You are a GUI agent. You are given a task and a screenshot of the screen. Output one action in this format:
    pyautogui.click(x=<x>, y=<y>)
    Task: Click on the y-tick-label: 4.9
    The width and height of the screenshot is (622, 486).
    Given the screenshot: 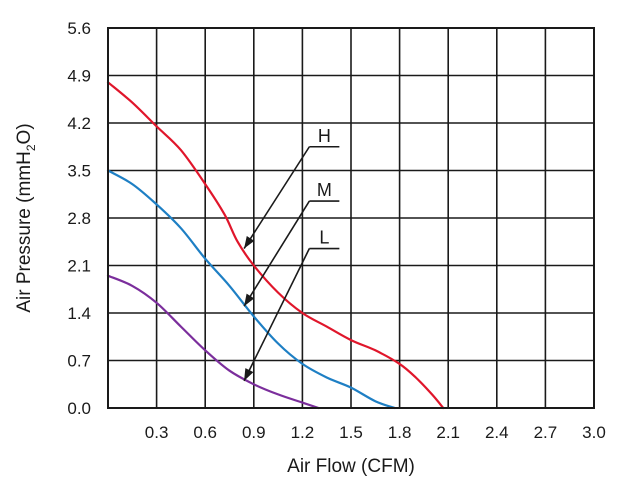 What is the action you would take?
    pyautogui.click(x=79, y=76)
    